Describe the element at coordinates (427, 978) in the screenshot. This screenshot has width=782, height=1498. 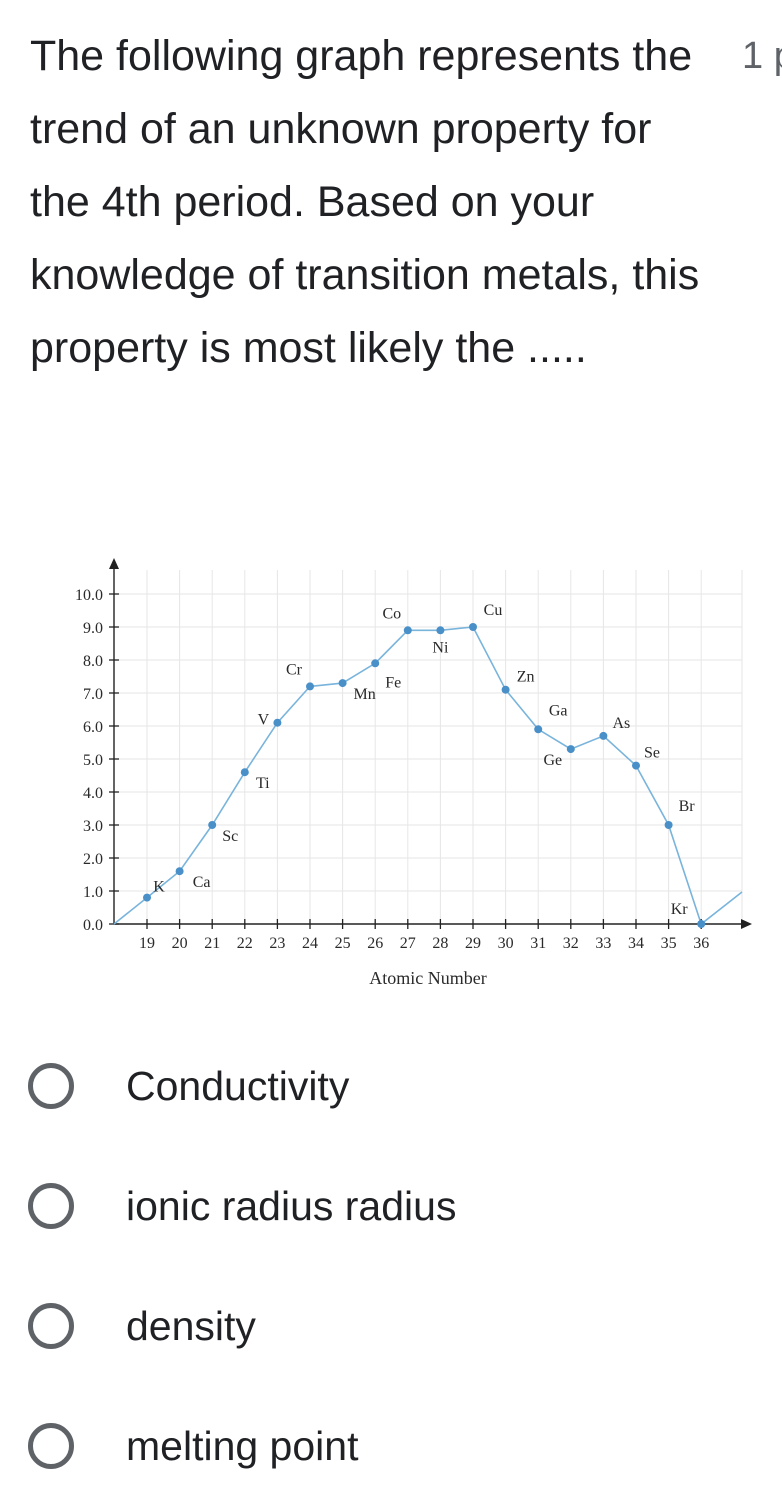
I see `x-axis-label: Atomic Number` at that location.